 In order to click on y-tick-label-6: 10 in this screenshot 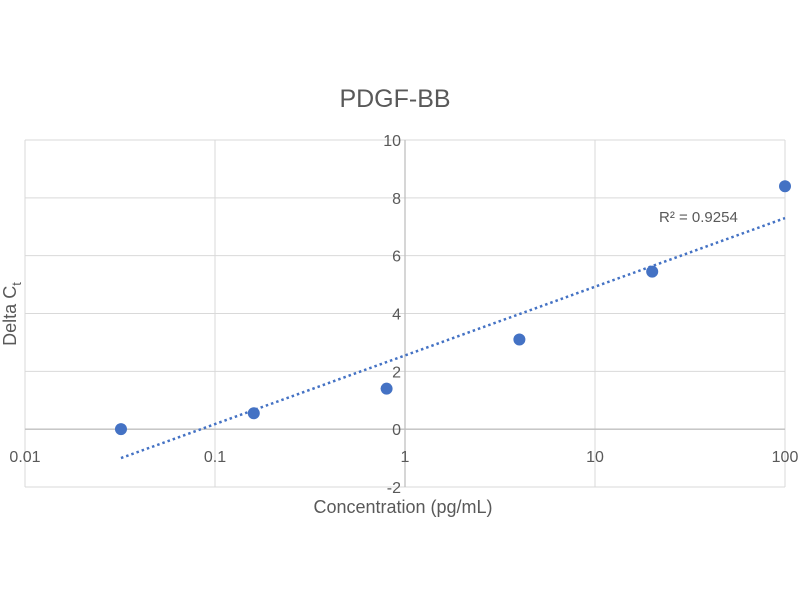, I will do `click(392, 141)`.